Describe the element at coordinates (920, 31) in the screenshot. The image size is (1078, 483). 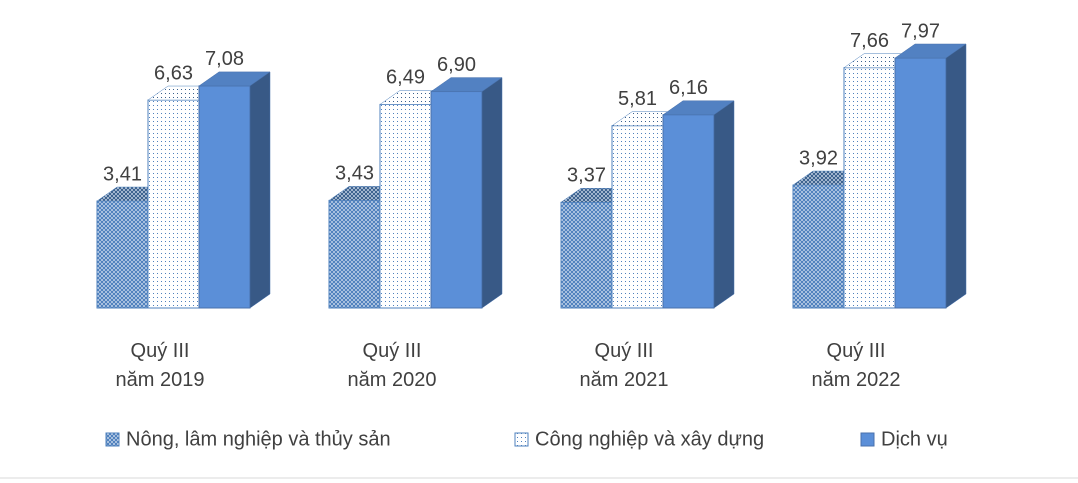
I see `data-label: 7,97` at that location.